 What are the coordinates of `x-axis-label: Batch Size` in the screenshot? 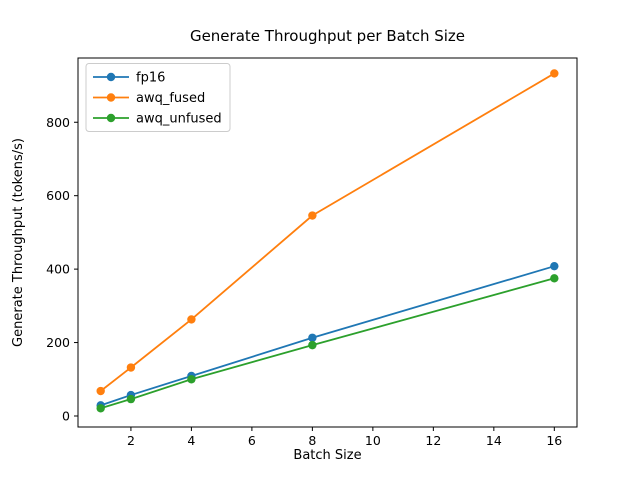 It's located at (327, 455).